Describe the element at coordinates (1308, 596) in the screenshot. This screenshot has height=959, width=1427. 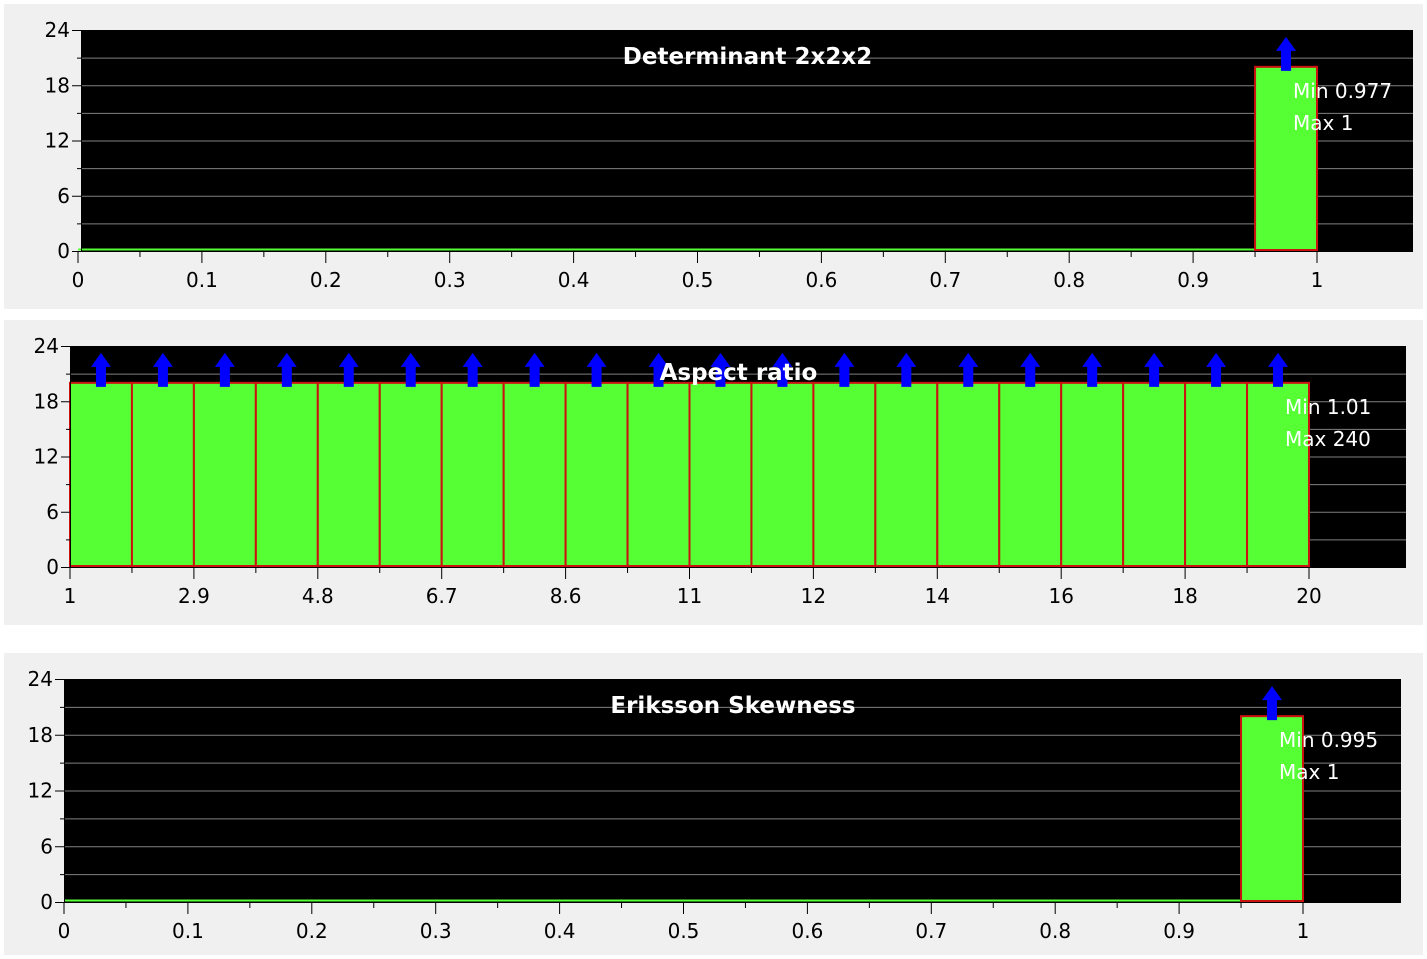
I see `x-tick-label: 20` at that location.